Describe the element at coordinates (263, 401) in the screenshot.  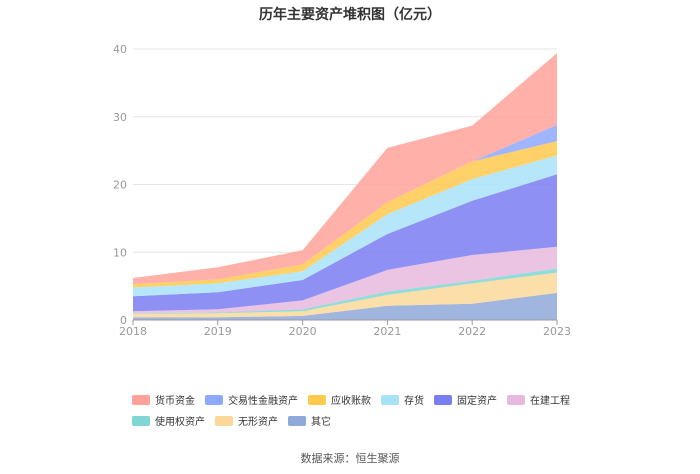
I see `legend-label: 交易性金融资产` at that location.